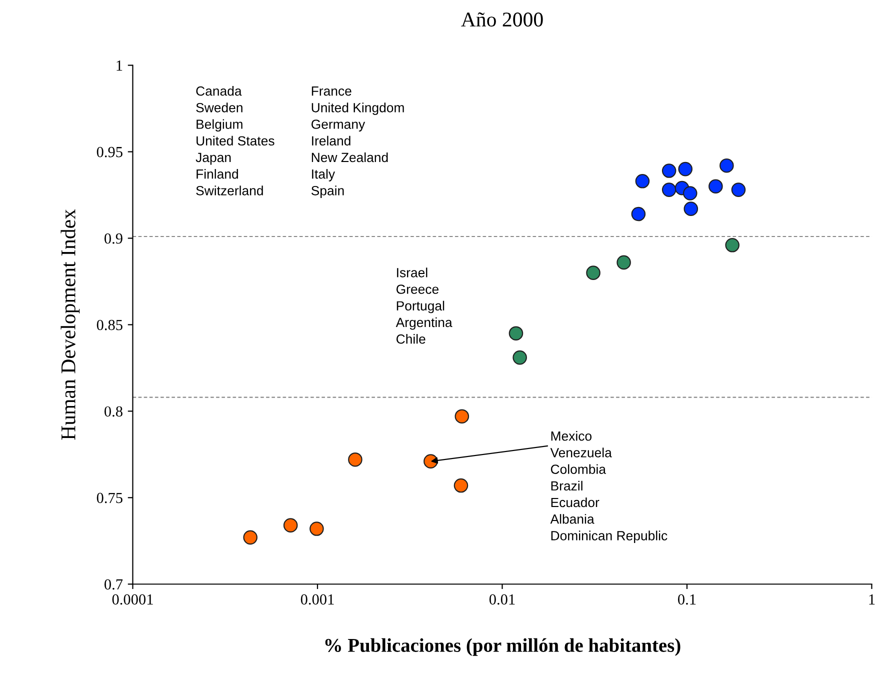  Describe the element at coordinates (502, 599) in the screenshot. I see `x-tick-label: 0.01` at that location.